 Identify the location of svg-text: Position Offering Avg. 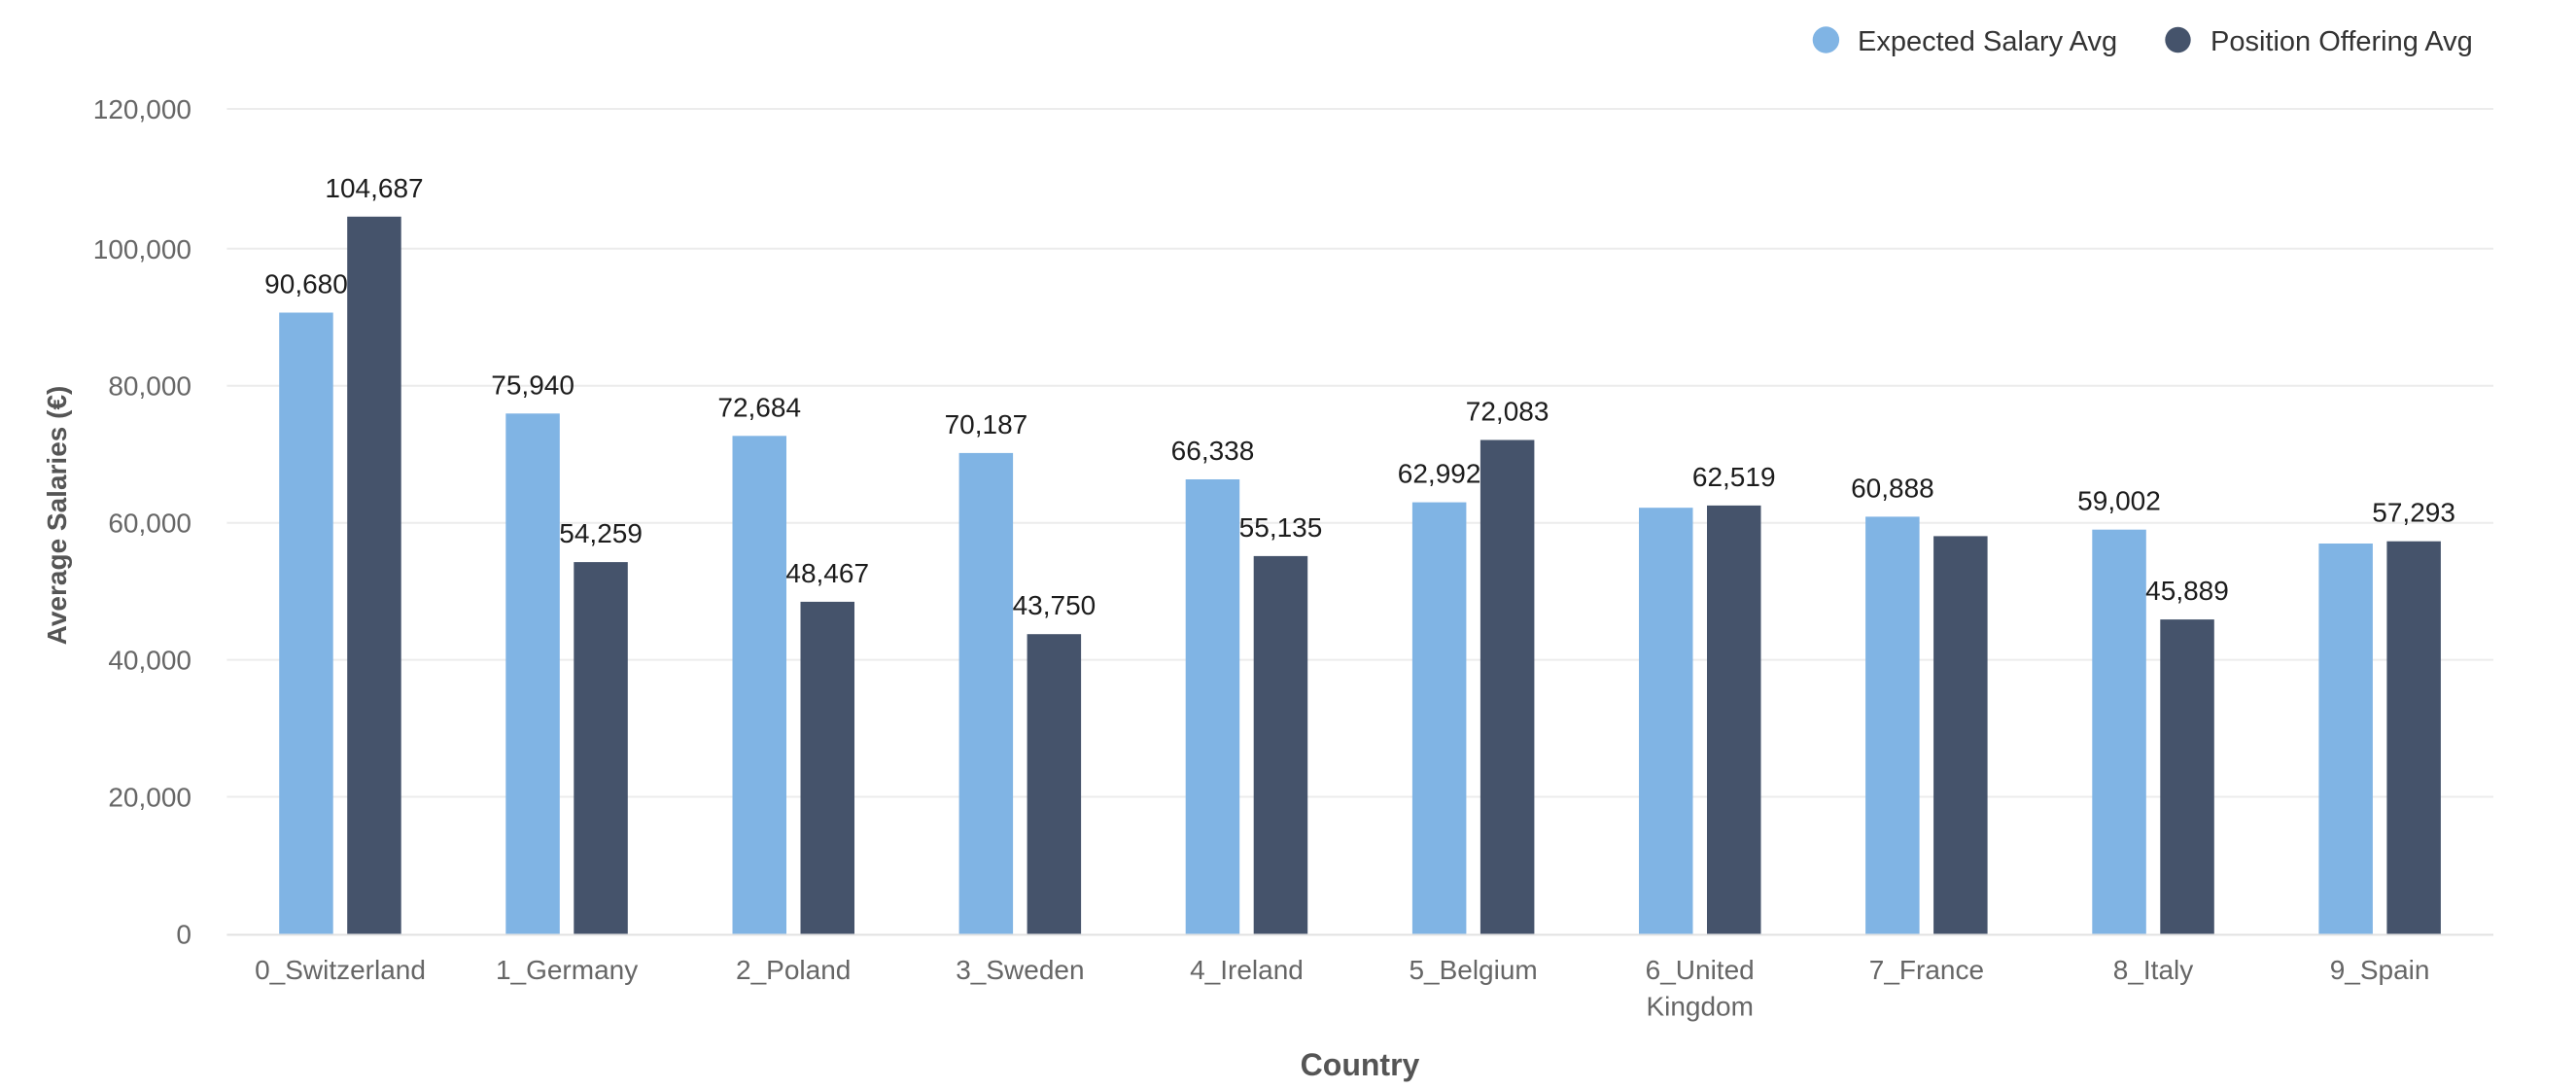
(2341, 41).